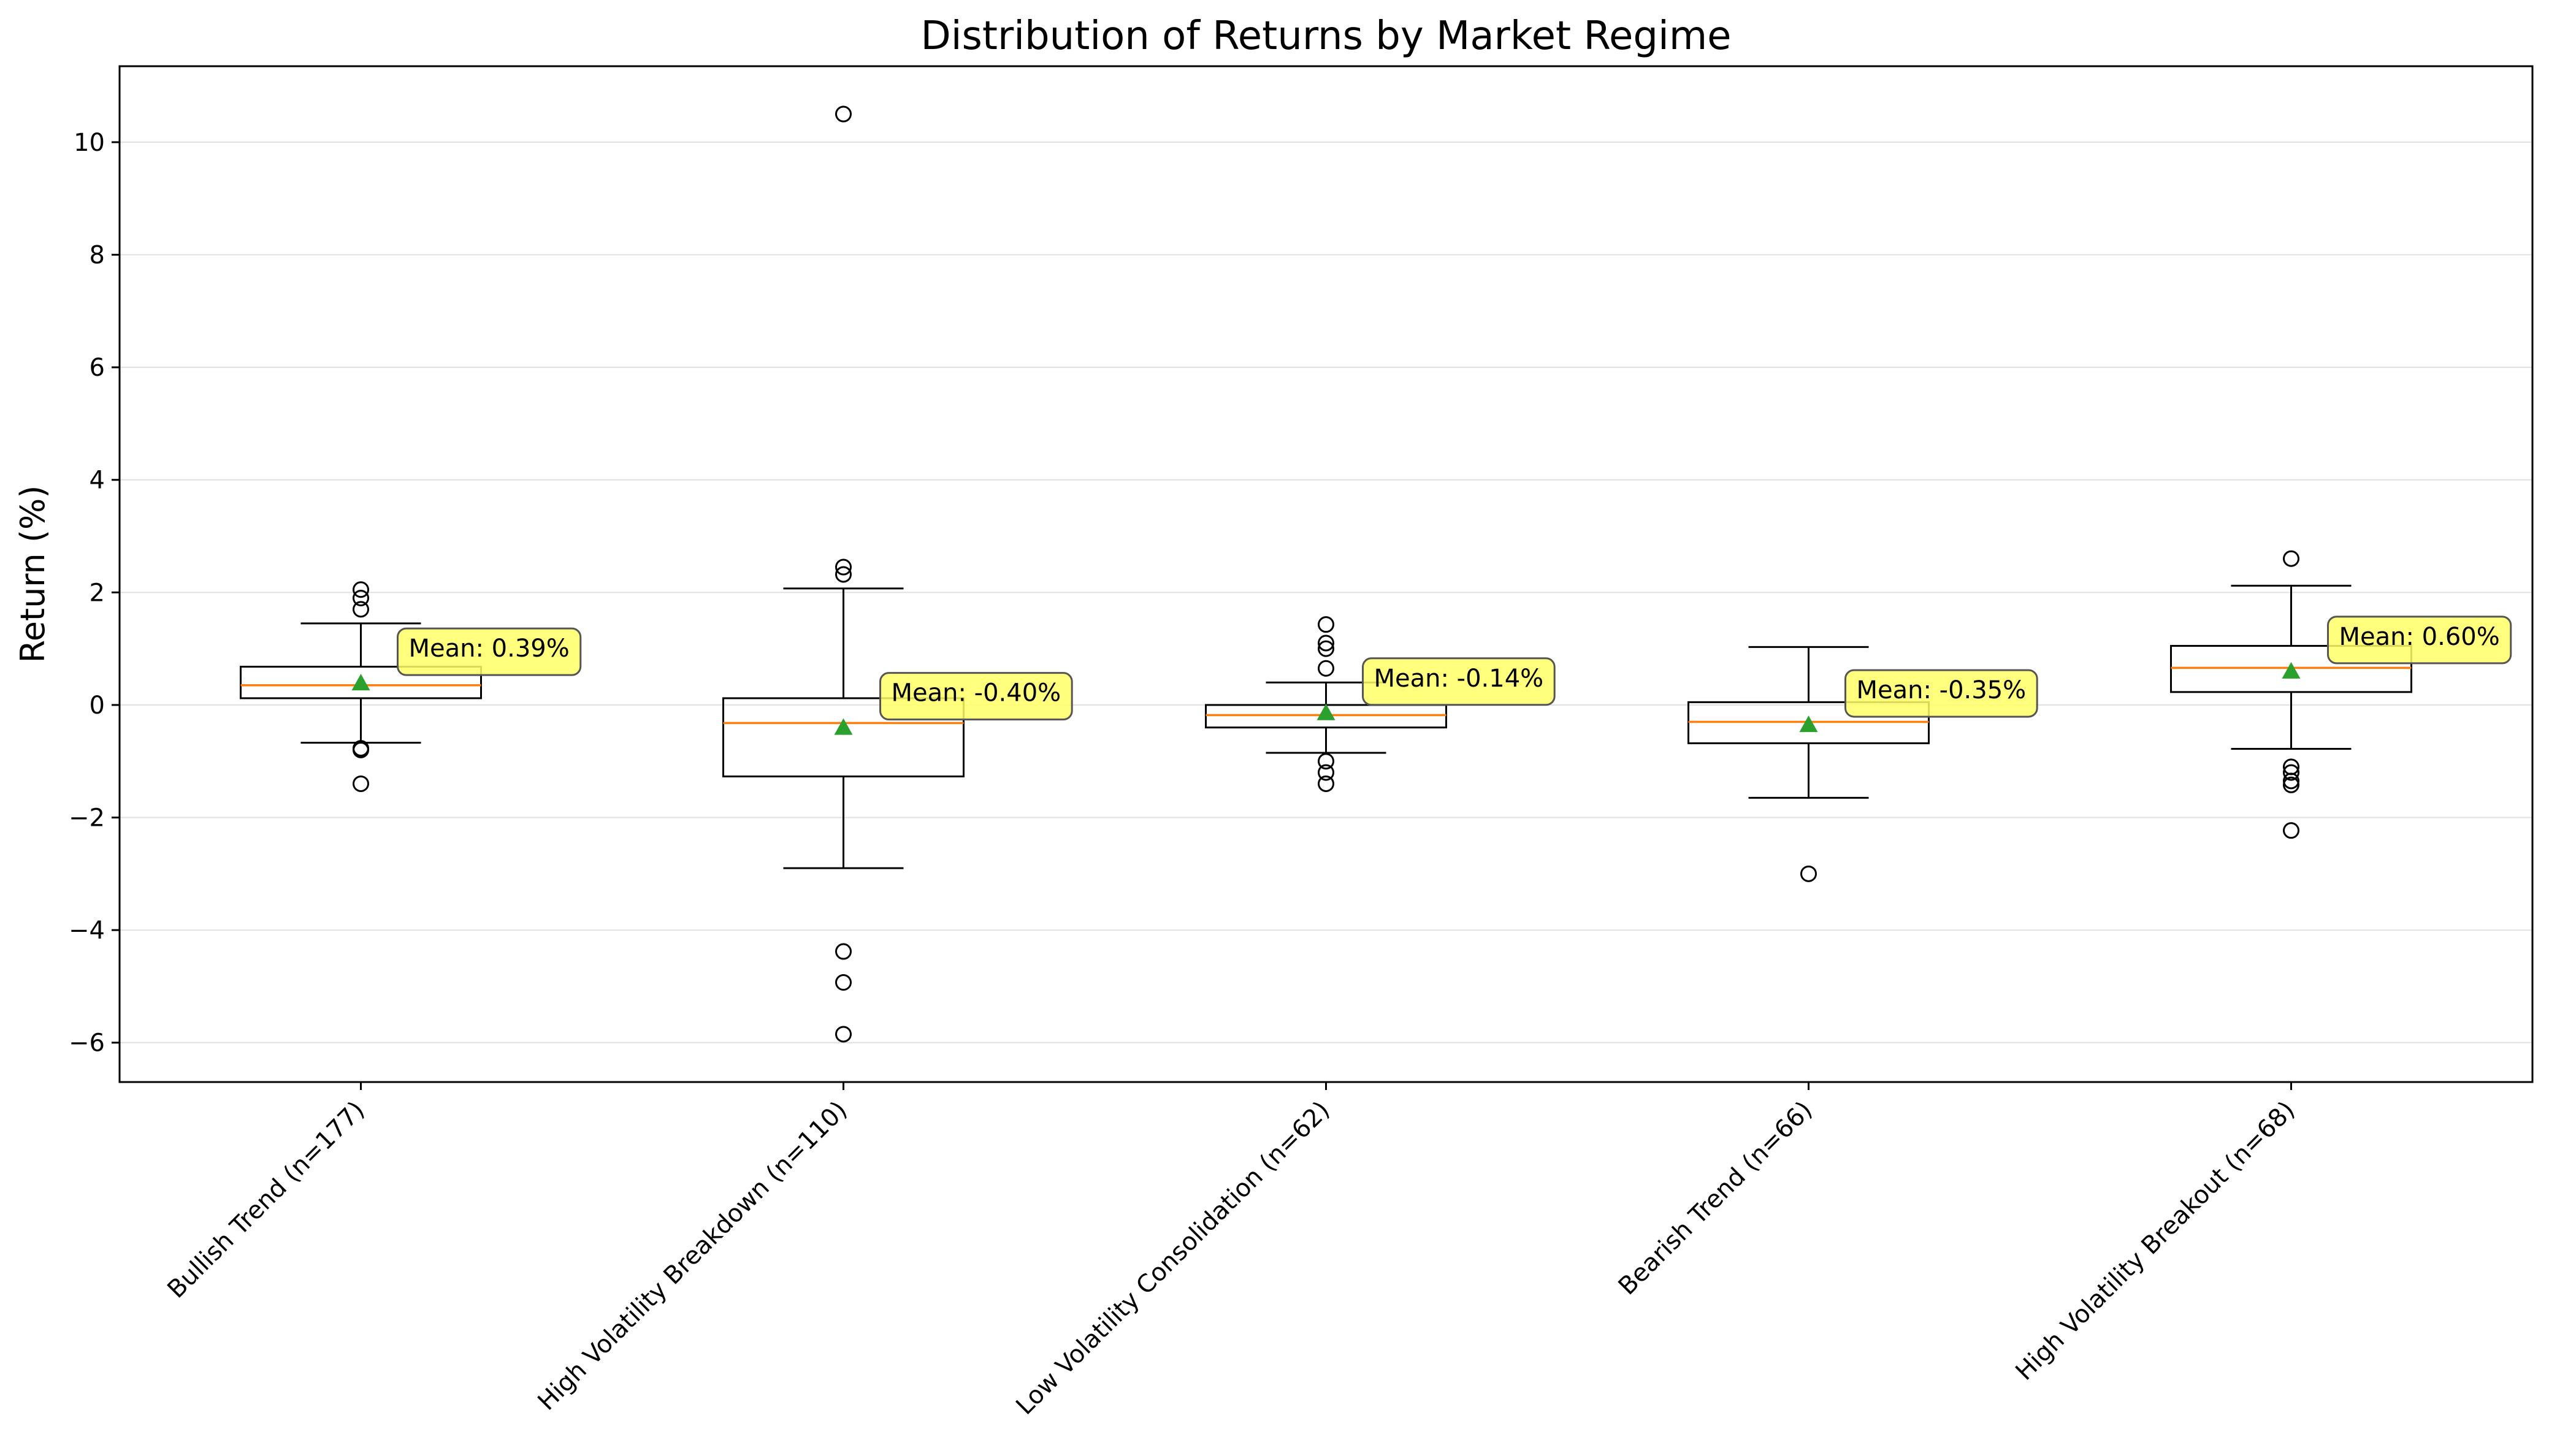 This screenshot has width=2549, height=1456. What do you see at coordinates (87, 931) in the screenshot?
I see `y-tick-label: −4` at bounding box center [87, 931].